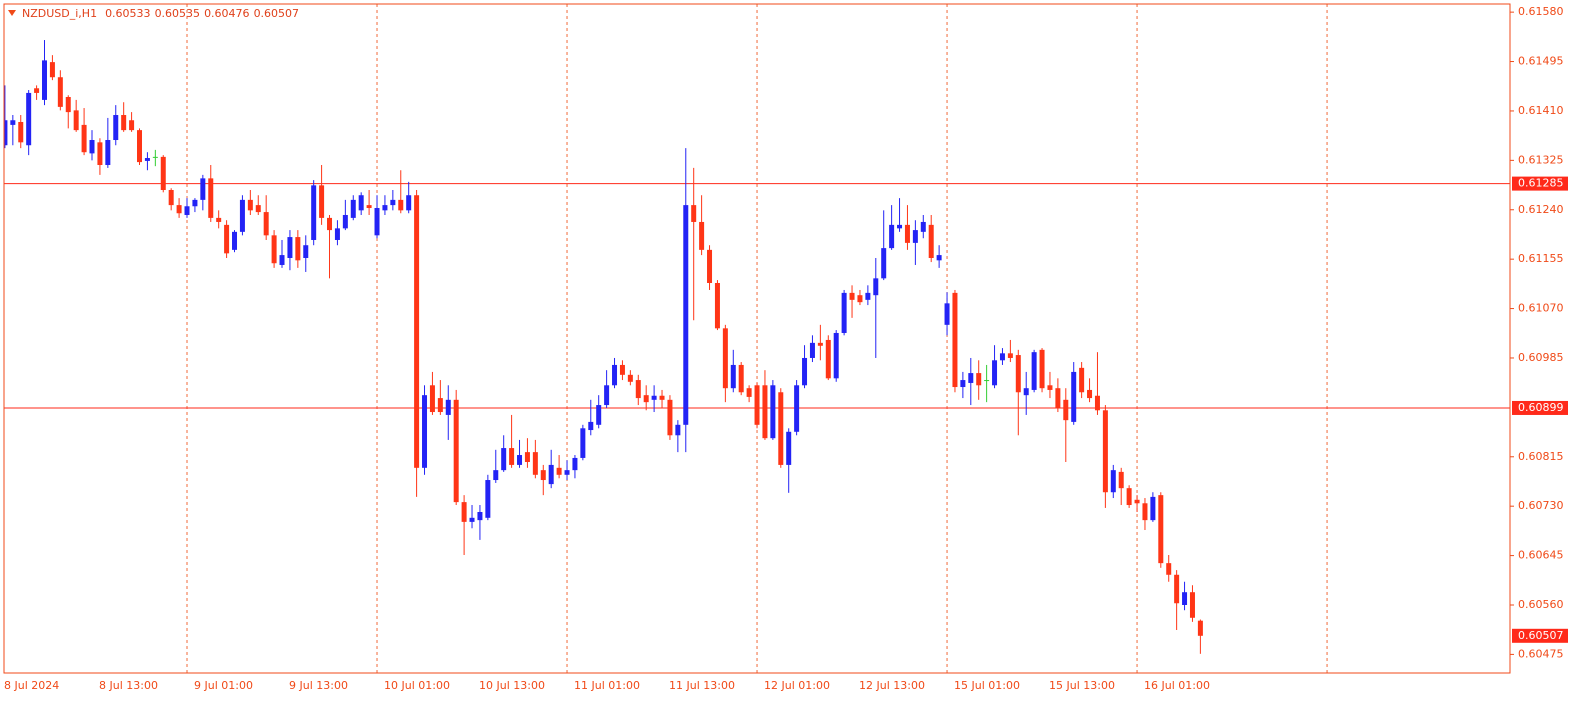 The image size is (1586, 708). Describe the element at coordinates (31, 685) in the screenshot. I see `x-tick-label: 8 Jul 2024` at that location.